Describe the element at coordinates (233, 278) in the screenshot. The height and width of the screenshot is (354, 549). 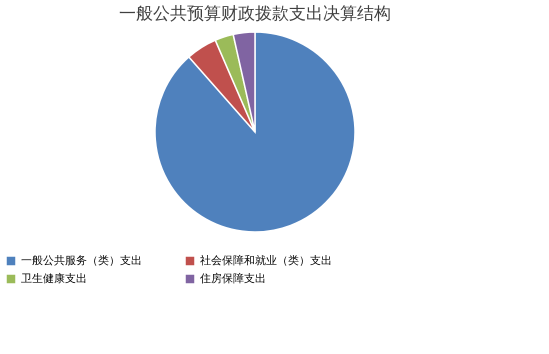
I see `legend-label: 住房保障支出` at that location.